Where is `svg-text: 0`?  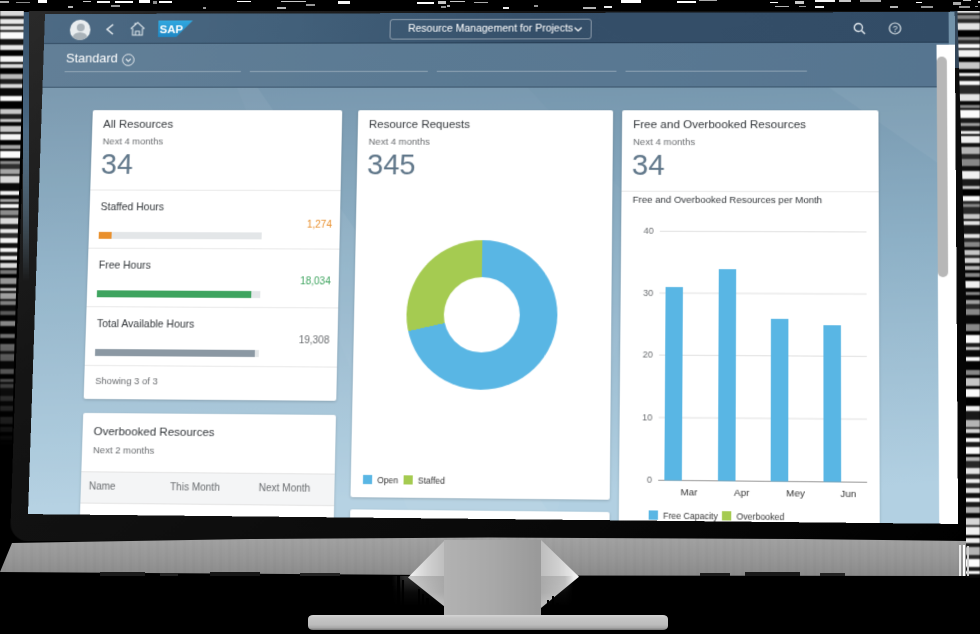
svg-text: 0 is located at coordinates (649, 480).